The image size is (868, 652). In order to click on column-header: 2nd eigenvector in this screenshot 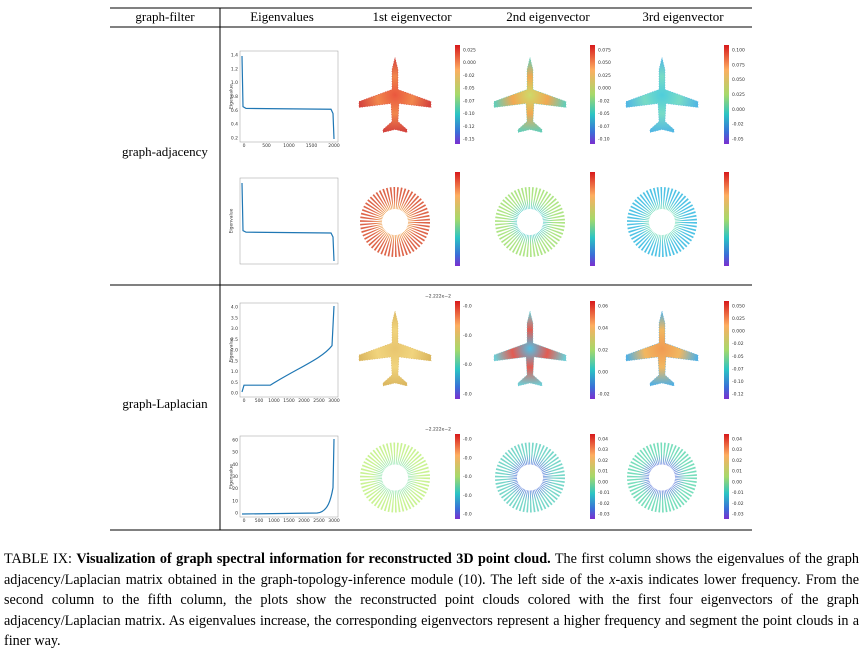, I will do `click(548, 16)`.